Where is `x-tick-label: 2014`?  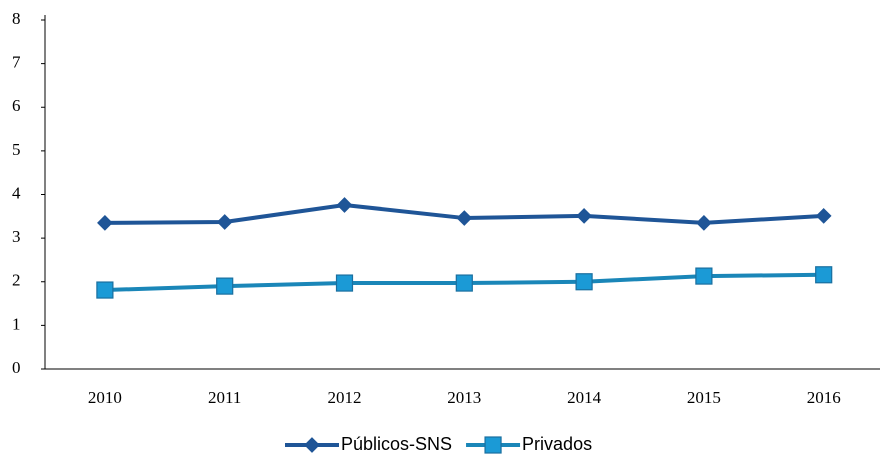 x-tick-label: 2014 is located at coordinates (584, 397).